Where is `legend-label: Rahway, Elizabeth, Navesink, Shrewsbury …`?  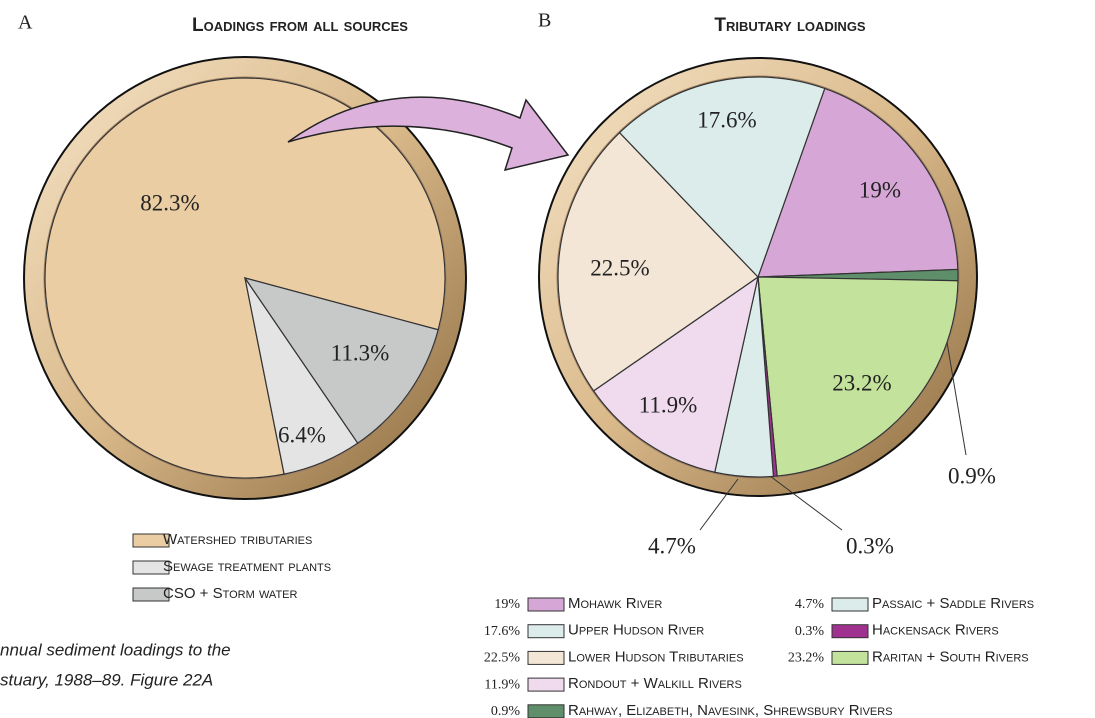 legend-label: Rahway, Elizabeth, Navesink, Shrewsbury … is located at coordinates (730, 710).